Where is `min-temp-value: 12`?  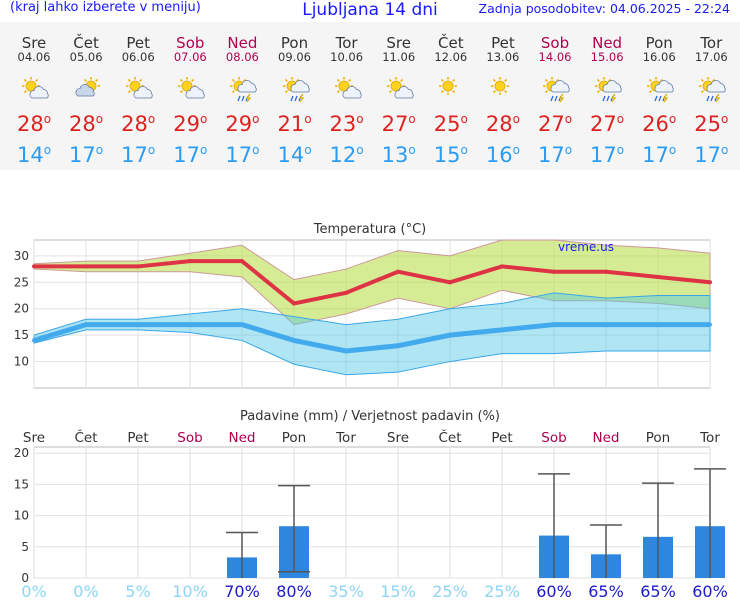
min-temp-value: 12 is located at coordinates (343, 155).